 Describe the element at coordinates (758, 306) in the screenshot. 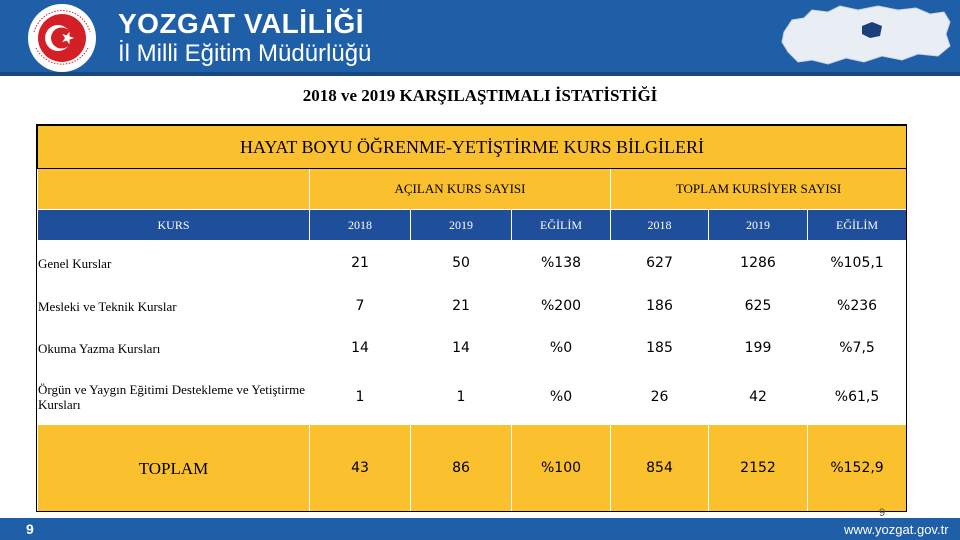

I see `cell-trainees-2019: 625` at that location.